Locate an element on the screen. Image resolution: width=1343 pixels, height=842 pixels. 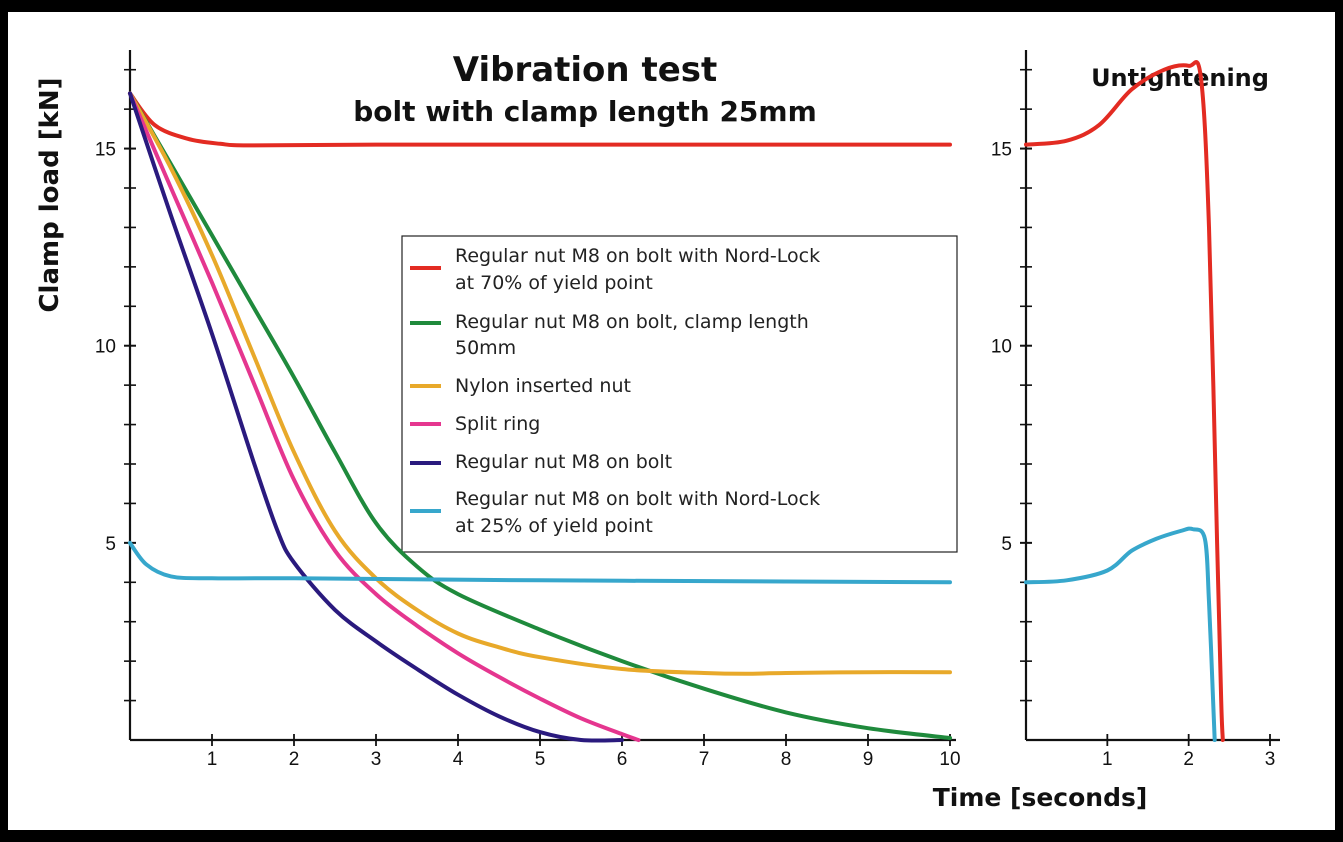
legend-label-nordlock-70-line1: Regular nut M8 on bolt with Nord-Lock is located at coordinates (637, 256).